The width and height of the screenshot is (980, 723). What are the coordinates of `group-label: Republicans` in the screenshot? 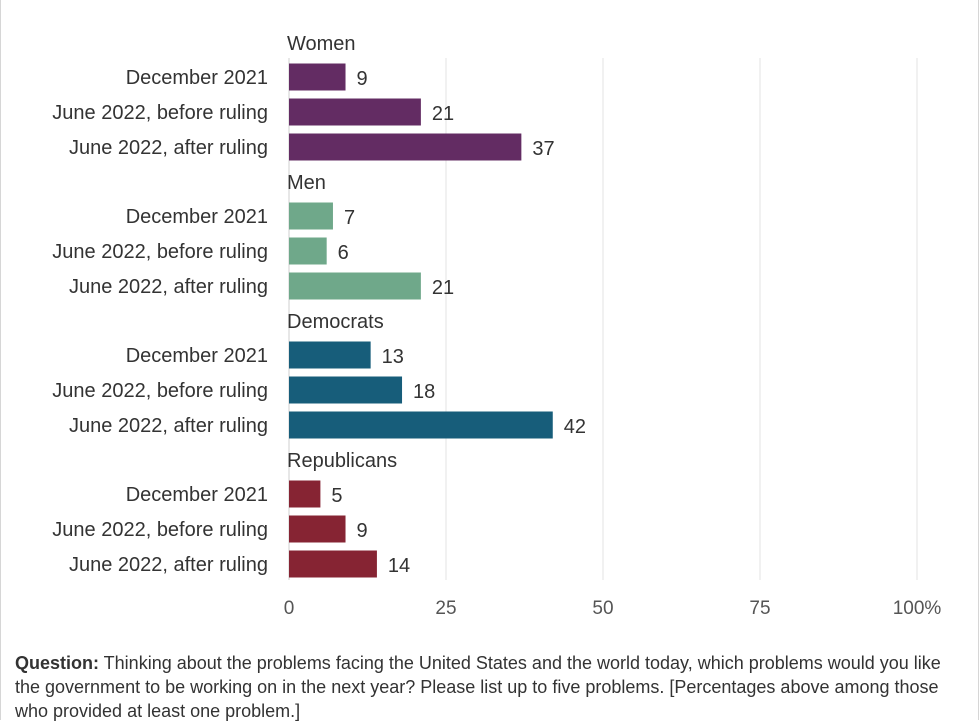 It's located at (342, 461).